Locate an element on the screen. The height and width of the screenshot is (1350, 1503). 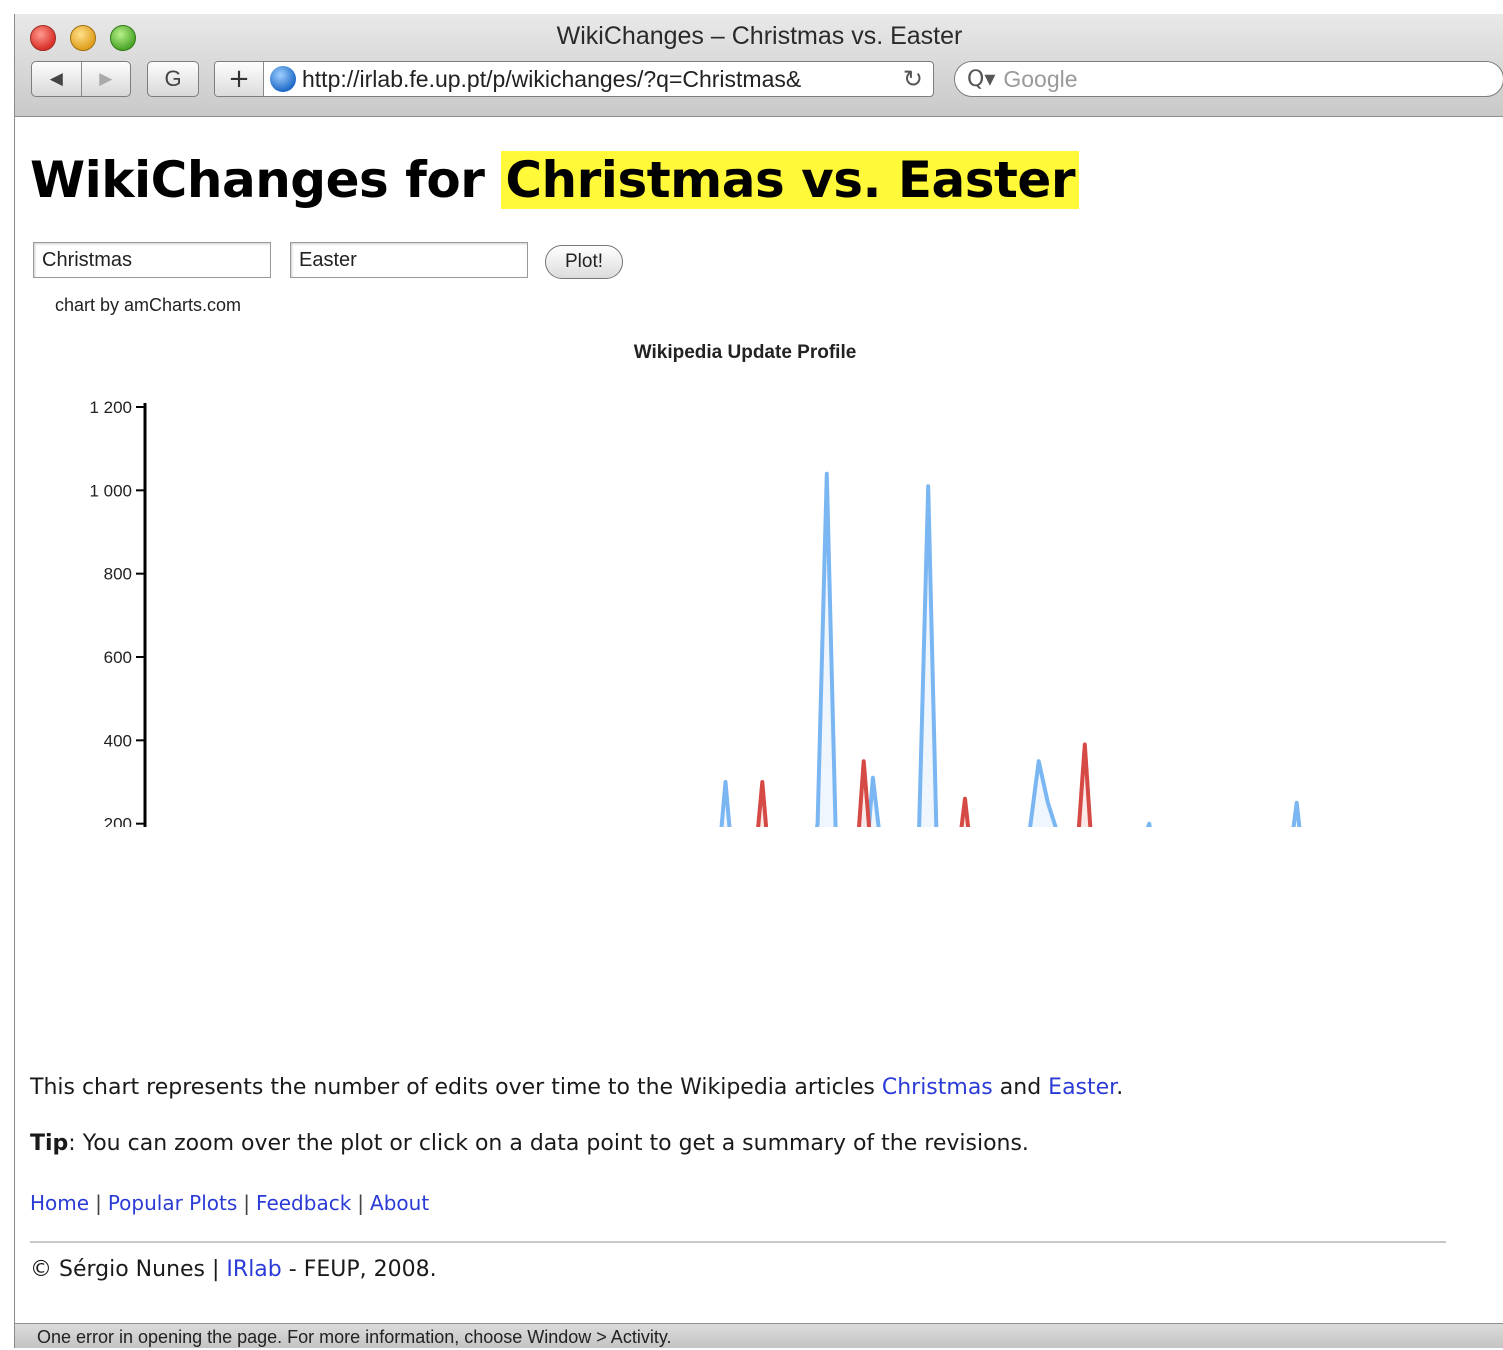
series-area-christmas is located at coordinates (1010, 650).